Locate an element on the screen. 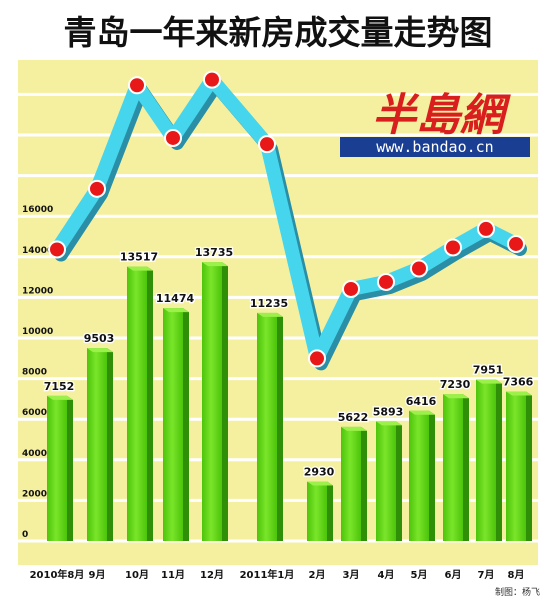 The width and height of the screenshot is (556, 600). data-label: 2930 is located at coordinates (319, 472).